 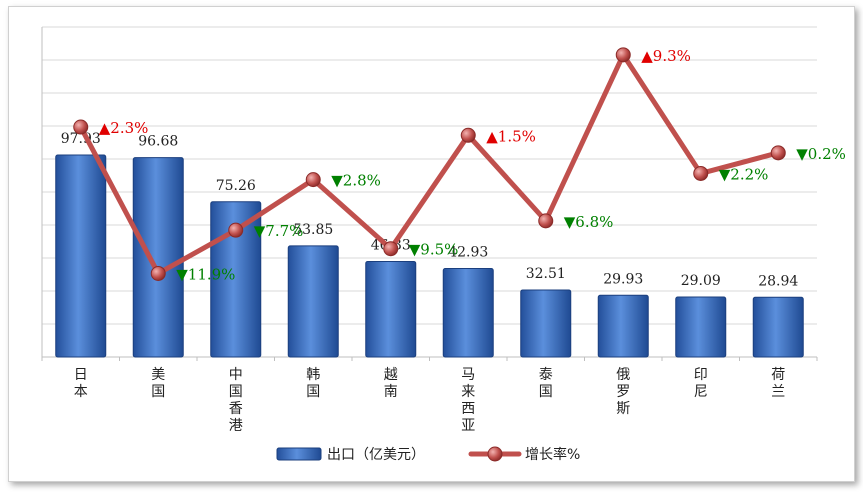 What do you see at coordinates (279, 231) in the screenshot?
I see `growth-rate-label: ▼7.7%` at bounding box center [279, 231].